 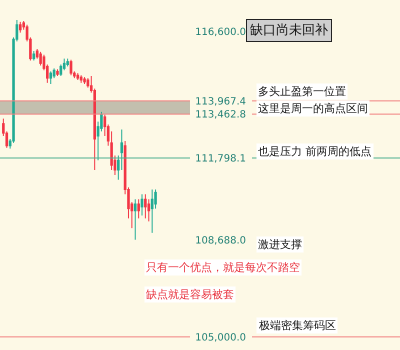 What do you see at coordinates (289, 30) in the screenshot?
I see `text: 缺口尚未回补` at bounding box center [289, 30].